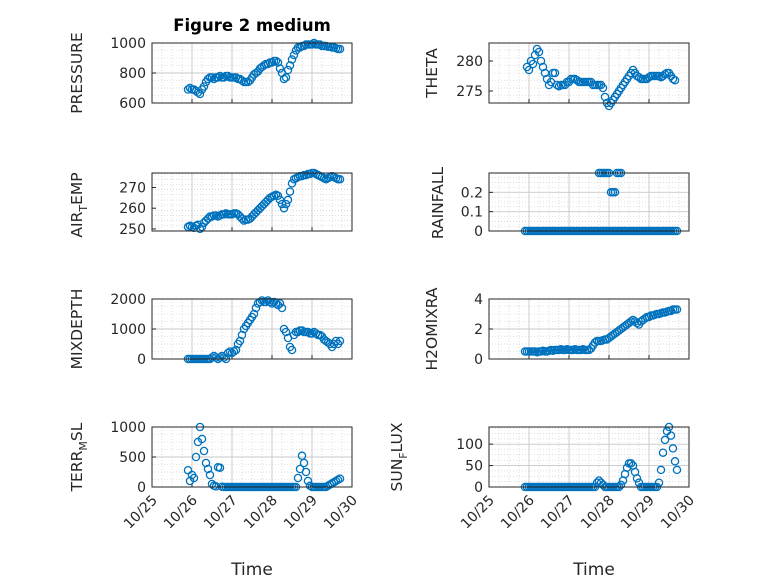 This screenshot has width=778, height=583. I want to click on x-tick-label: 10/27, so click(558, 513).